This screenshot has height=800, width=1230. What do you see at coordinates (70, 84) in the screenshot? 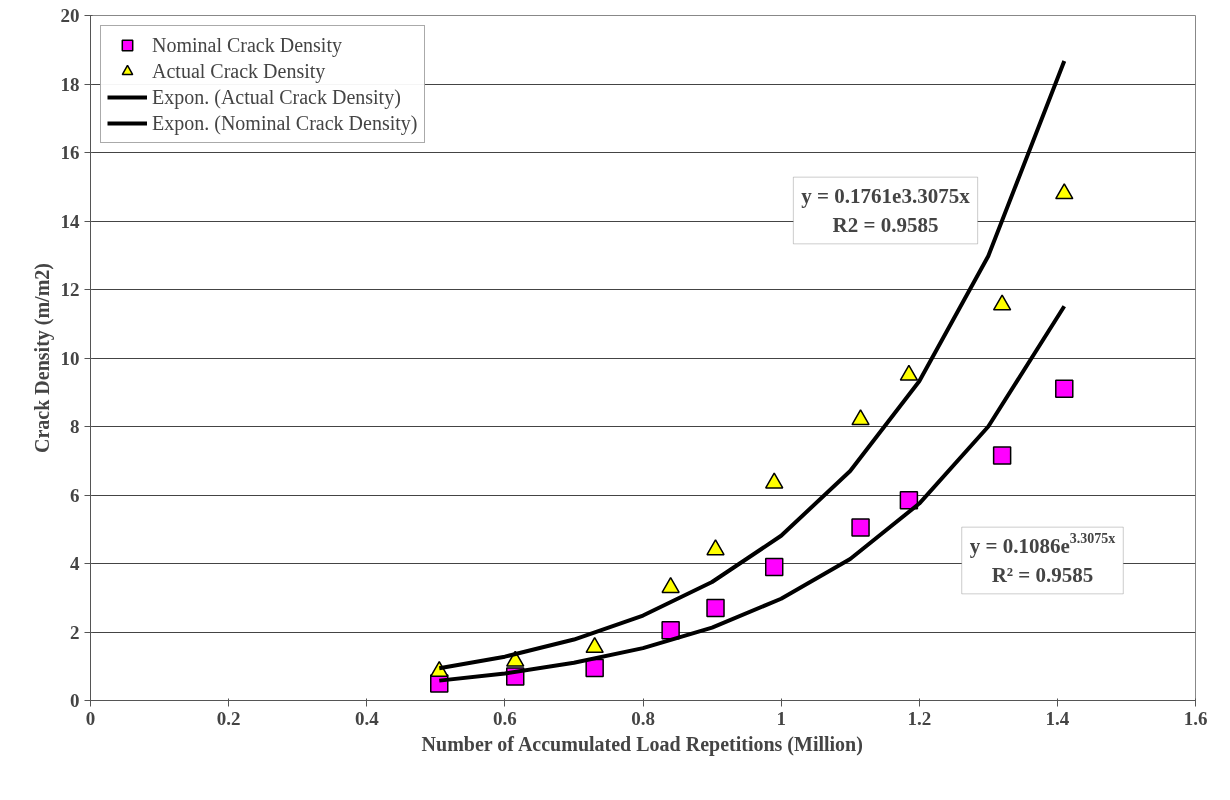
I see `y-tick-label: 18` at bounding box center [70, 84].